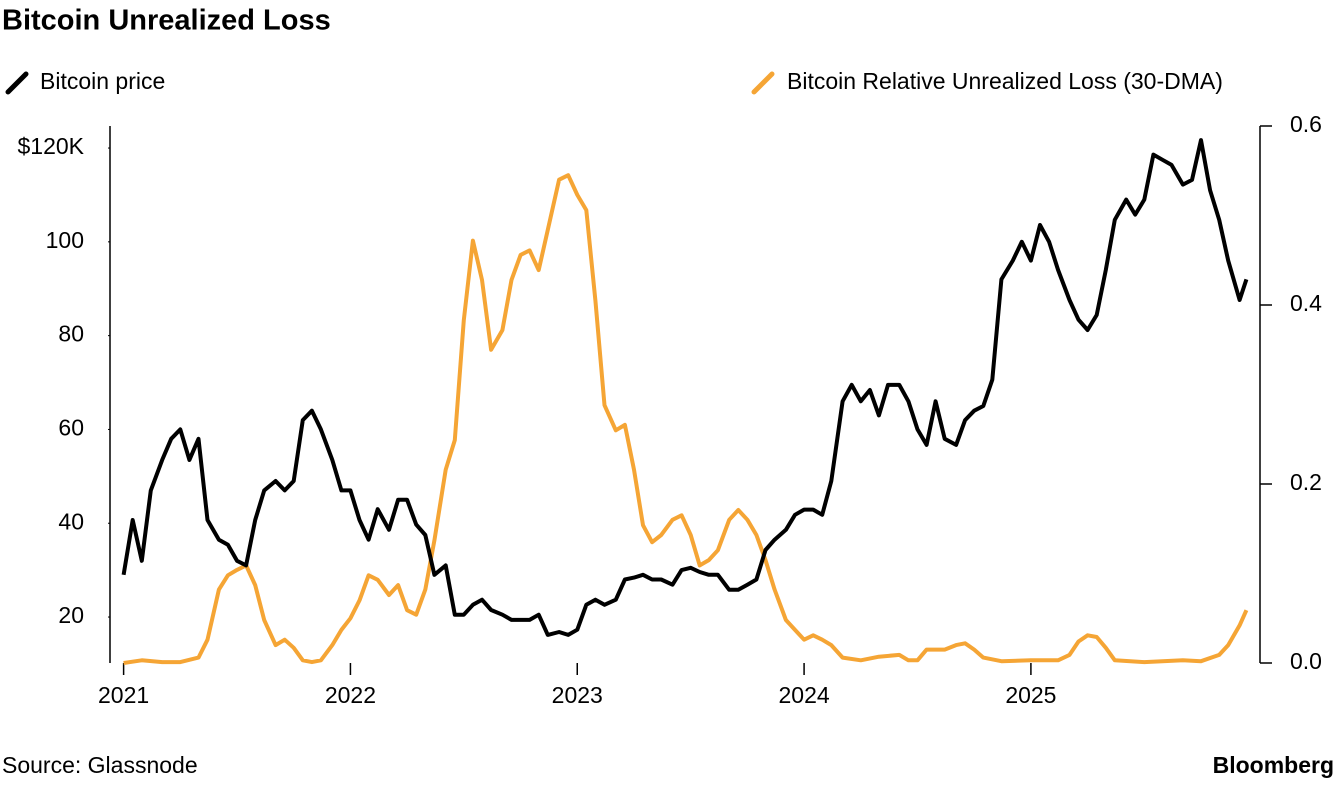 The width and height of the screenshot is (1336, 789). Describe the element at coordinates (1306, 661) in the screenshot. I see `y2-tick-label: 0.0` at that location.